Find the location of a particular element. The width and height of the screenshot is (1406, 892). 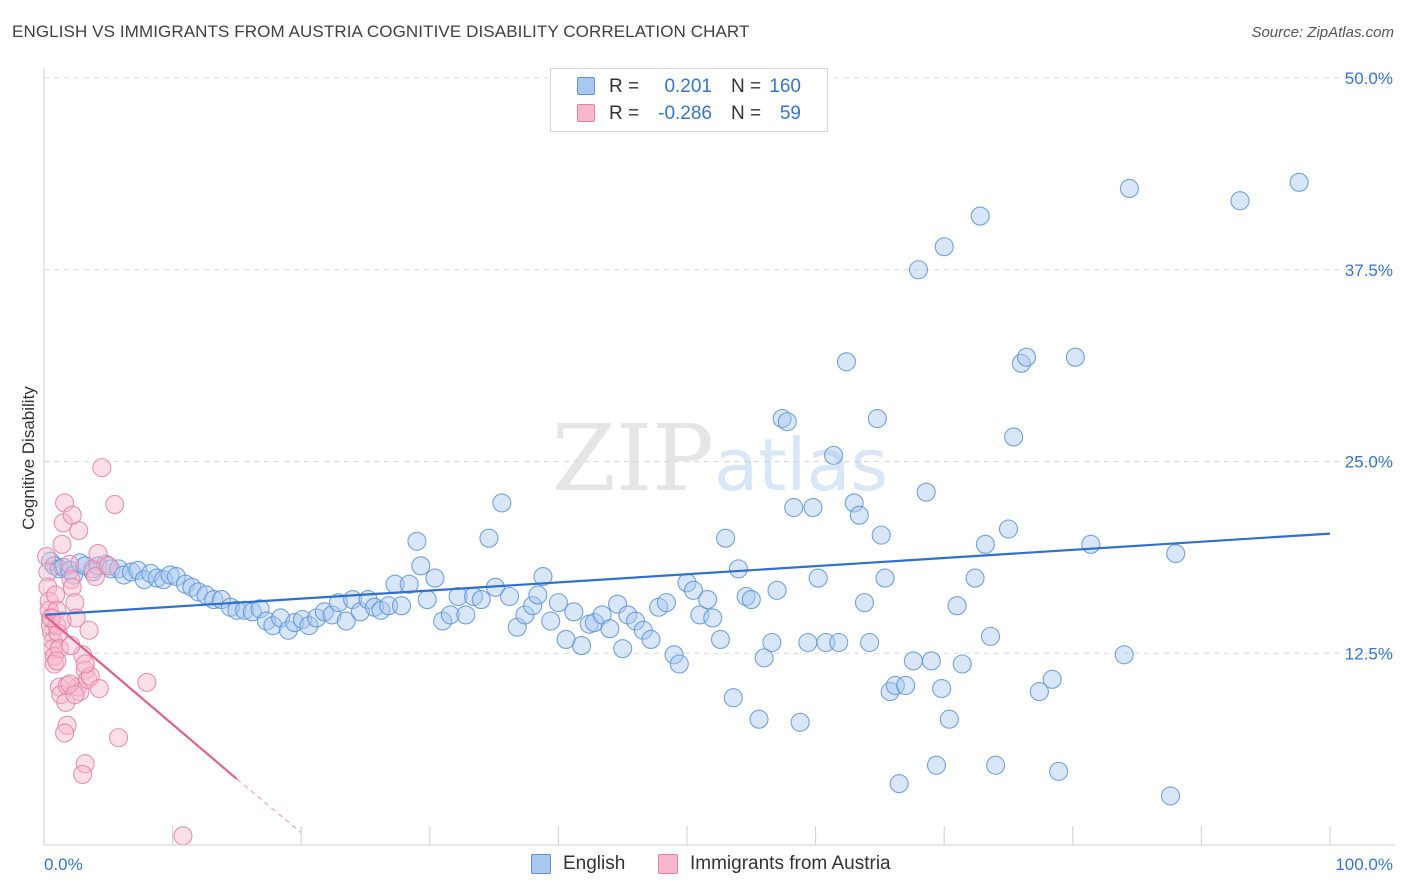

y-tick-label: 50.0% is located at coordinates (1369, 78).